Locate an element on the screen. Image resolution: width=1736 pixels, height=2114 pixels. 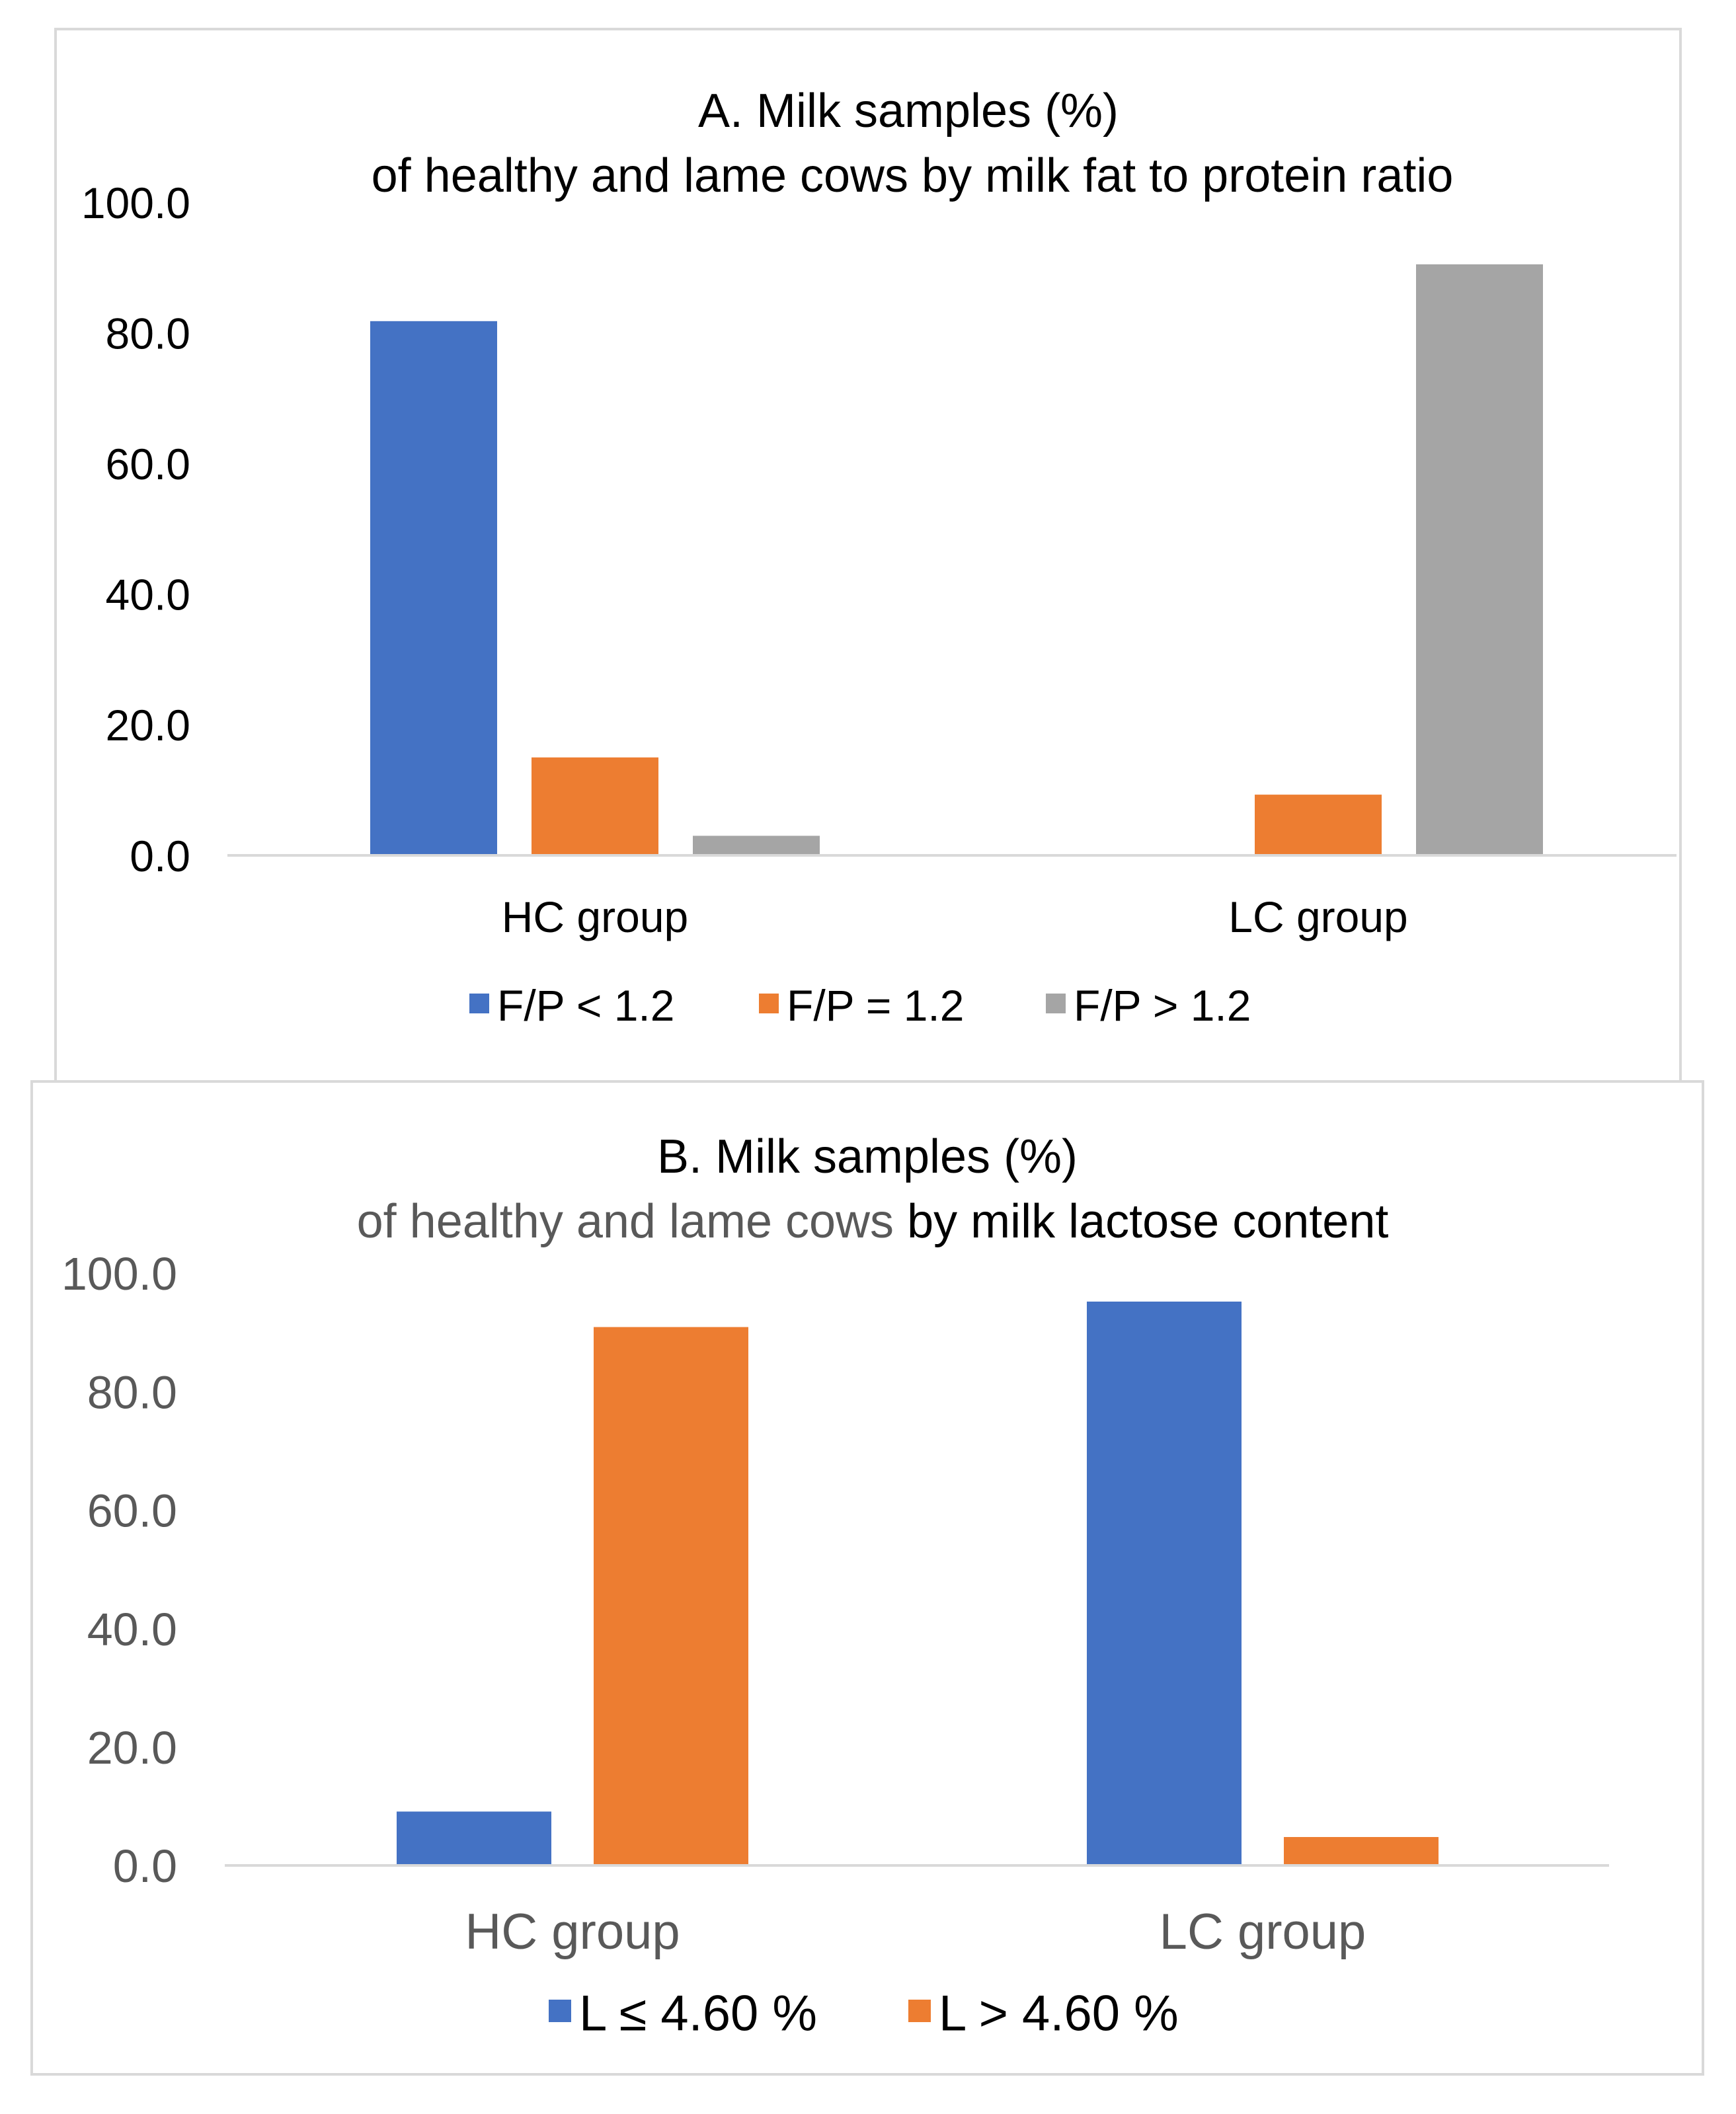
chart-b-x-category-label: HC group is located at coordinates (573, 1932).